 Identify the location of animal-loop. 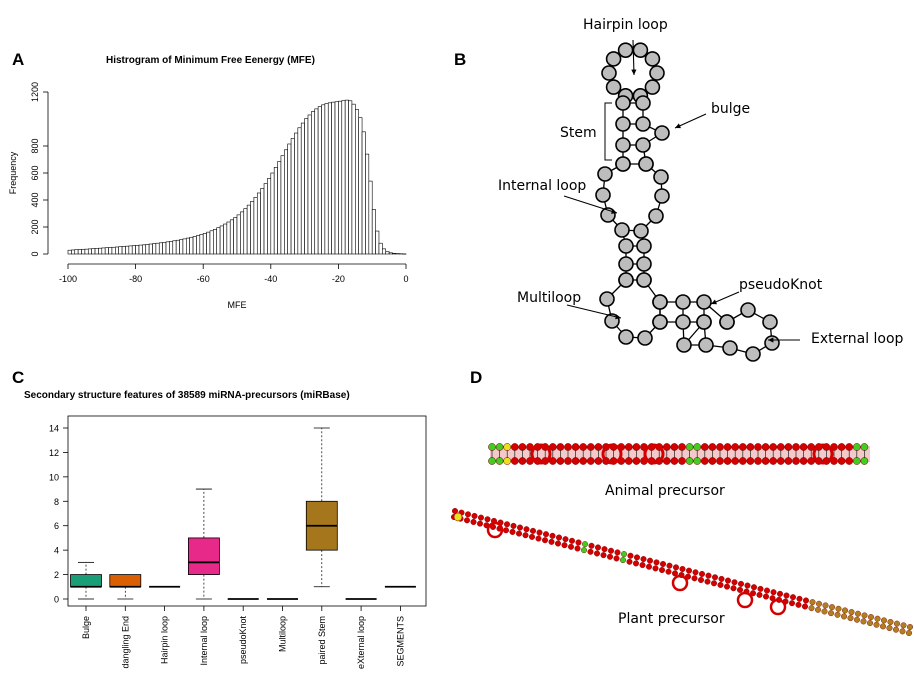
(612, 454).